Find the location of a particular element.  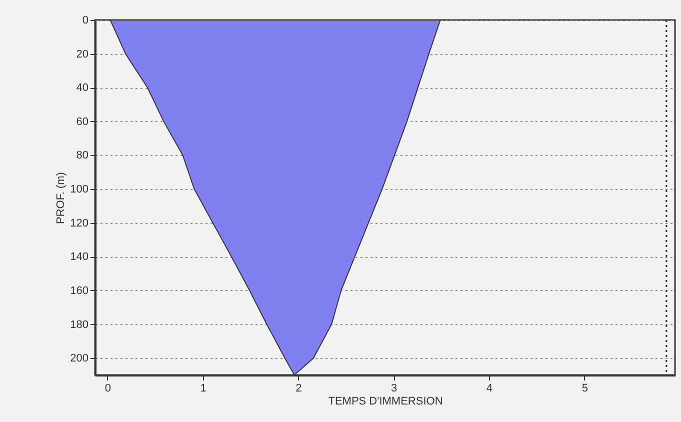

x-axis-title: TEMPS D'IMMERSION is located at coordinates (385, 402).